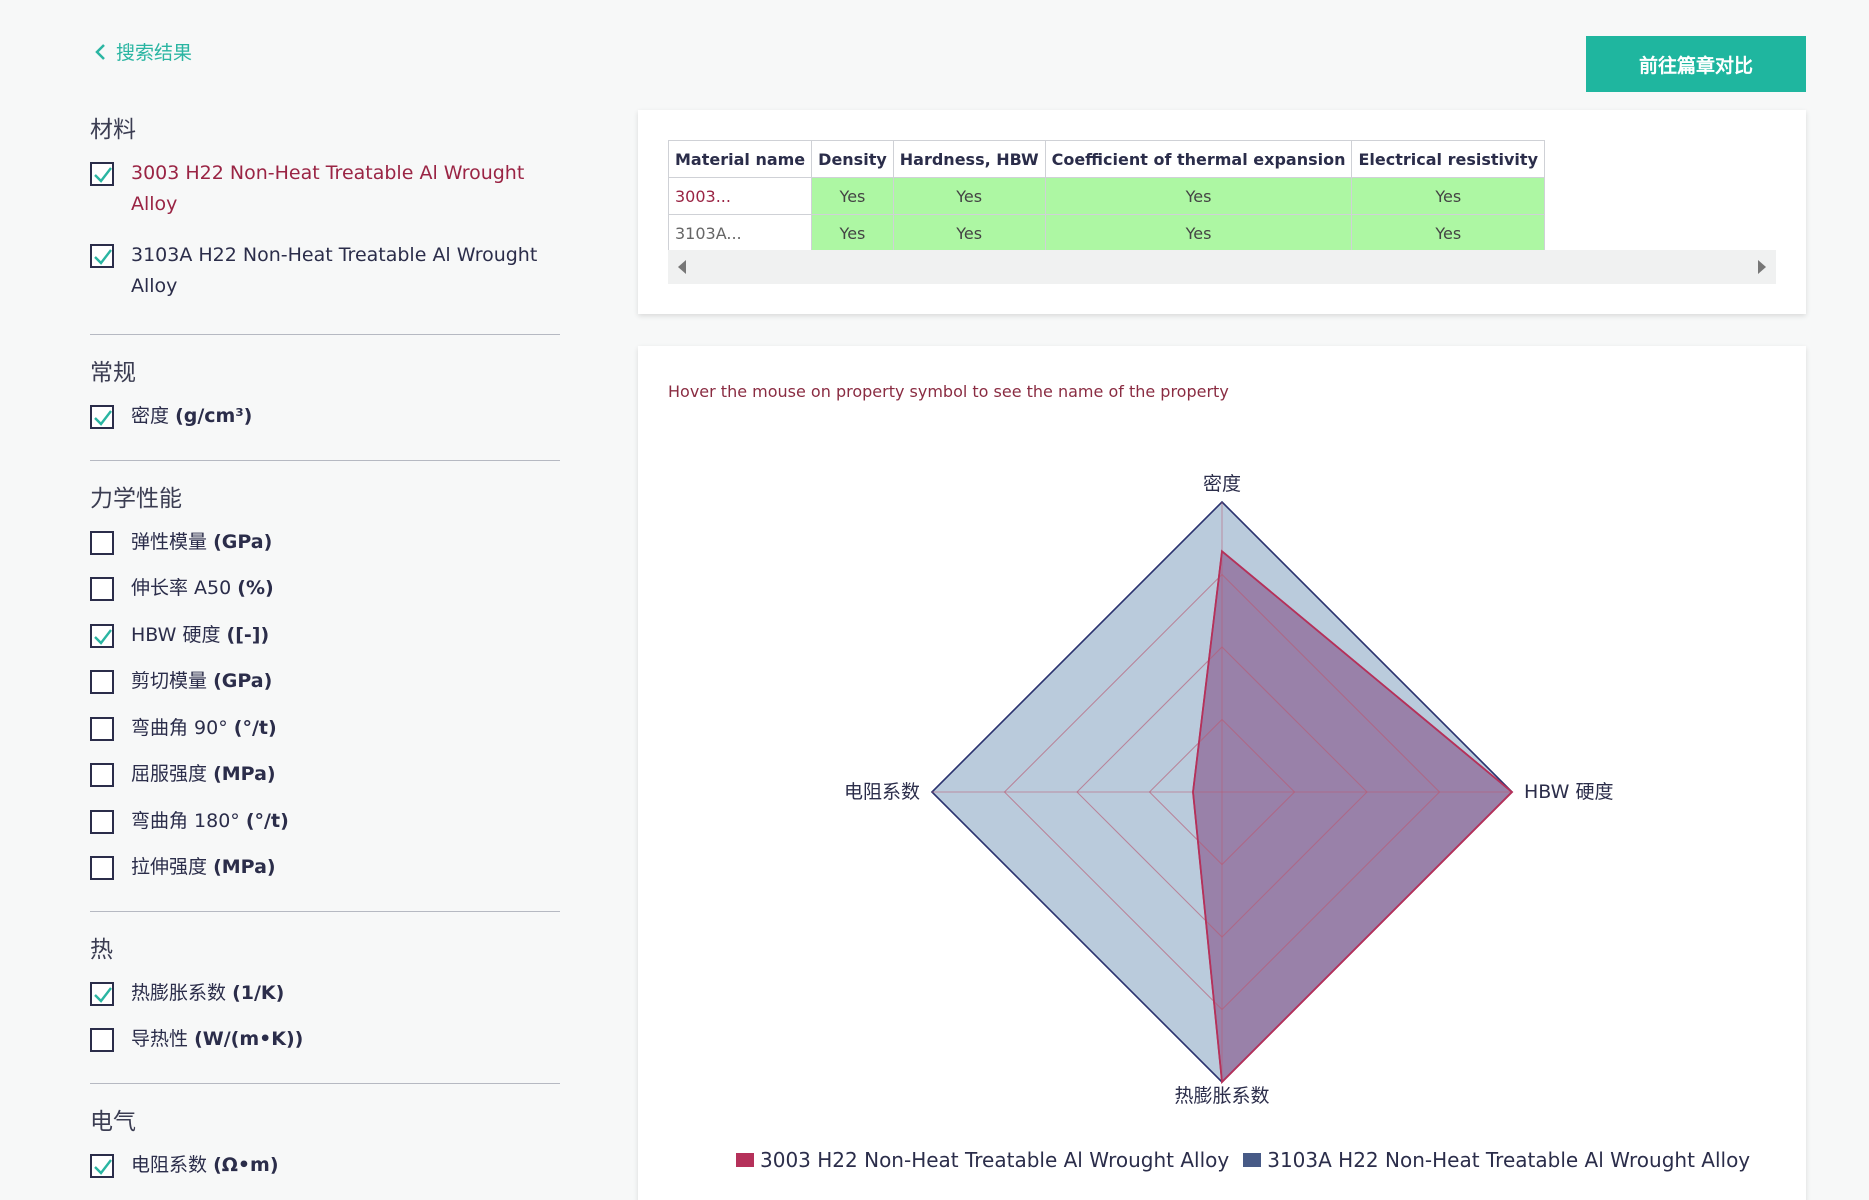 Image resolution: width=1869 pixels, height=1200 pixels. Describe the element at coordinates (258, 992) in the screenshot. I see `option-unit: (1/K)` at that location.